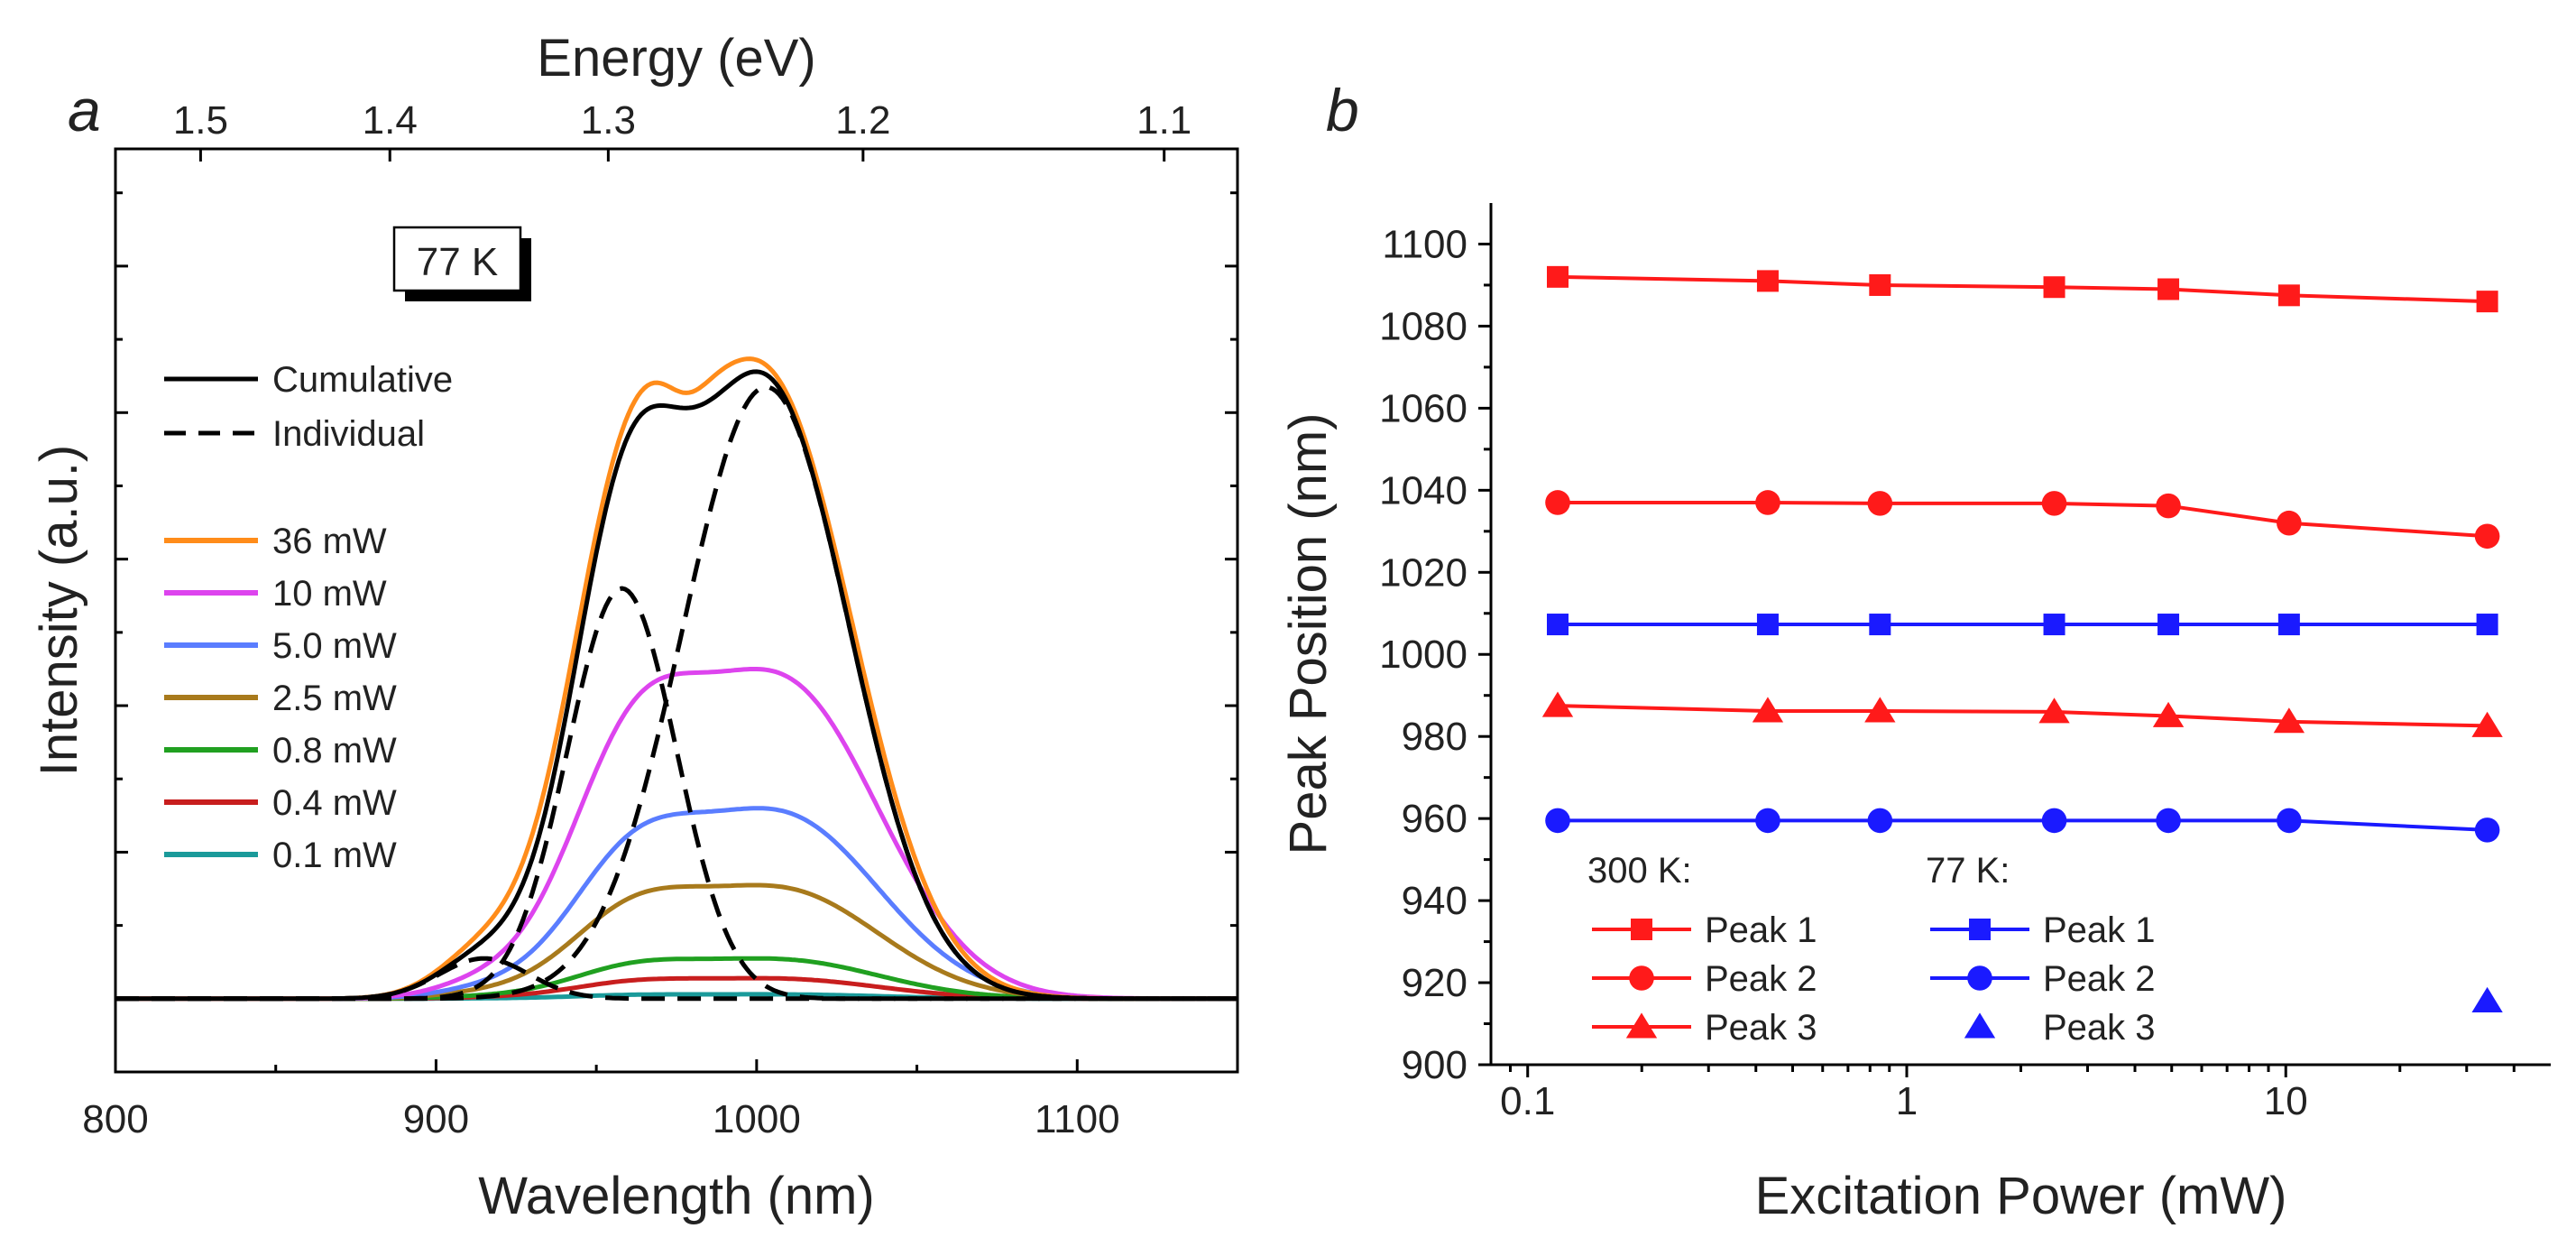  I want to click on top-tick-label-a: 1.4, so click(390, 120).